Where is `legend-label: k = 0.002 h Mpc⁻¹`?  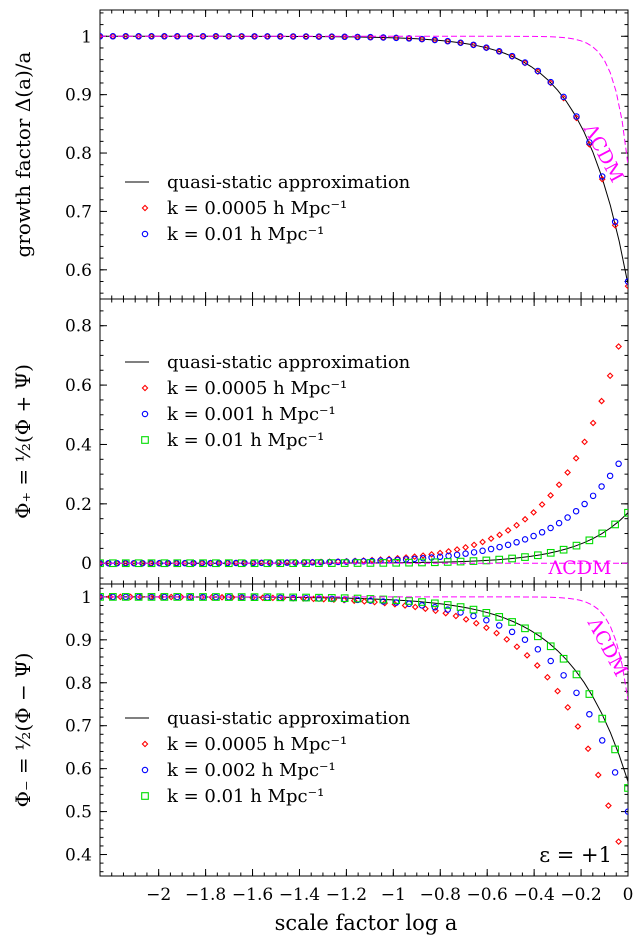 legend-label: k = 0.002 h Mpc⁻¹ is located at coordinates (251, 770).